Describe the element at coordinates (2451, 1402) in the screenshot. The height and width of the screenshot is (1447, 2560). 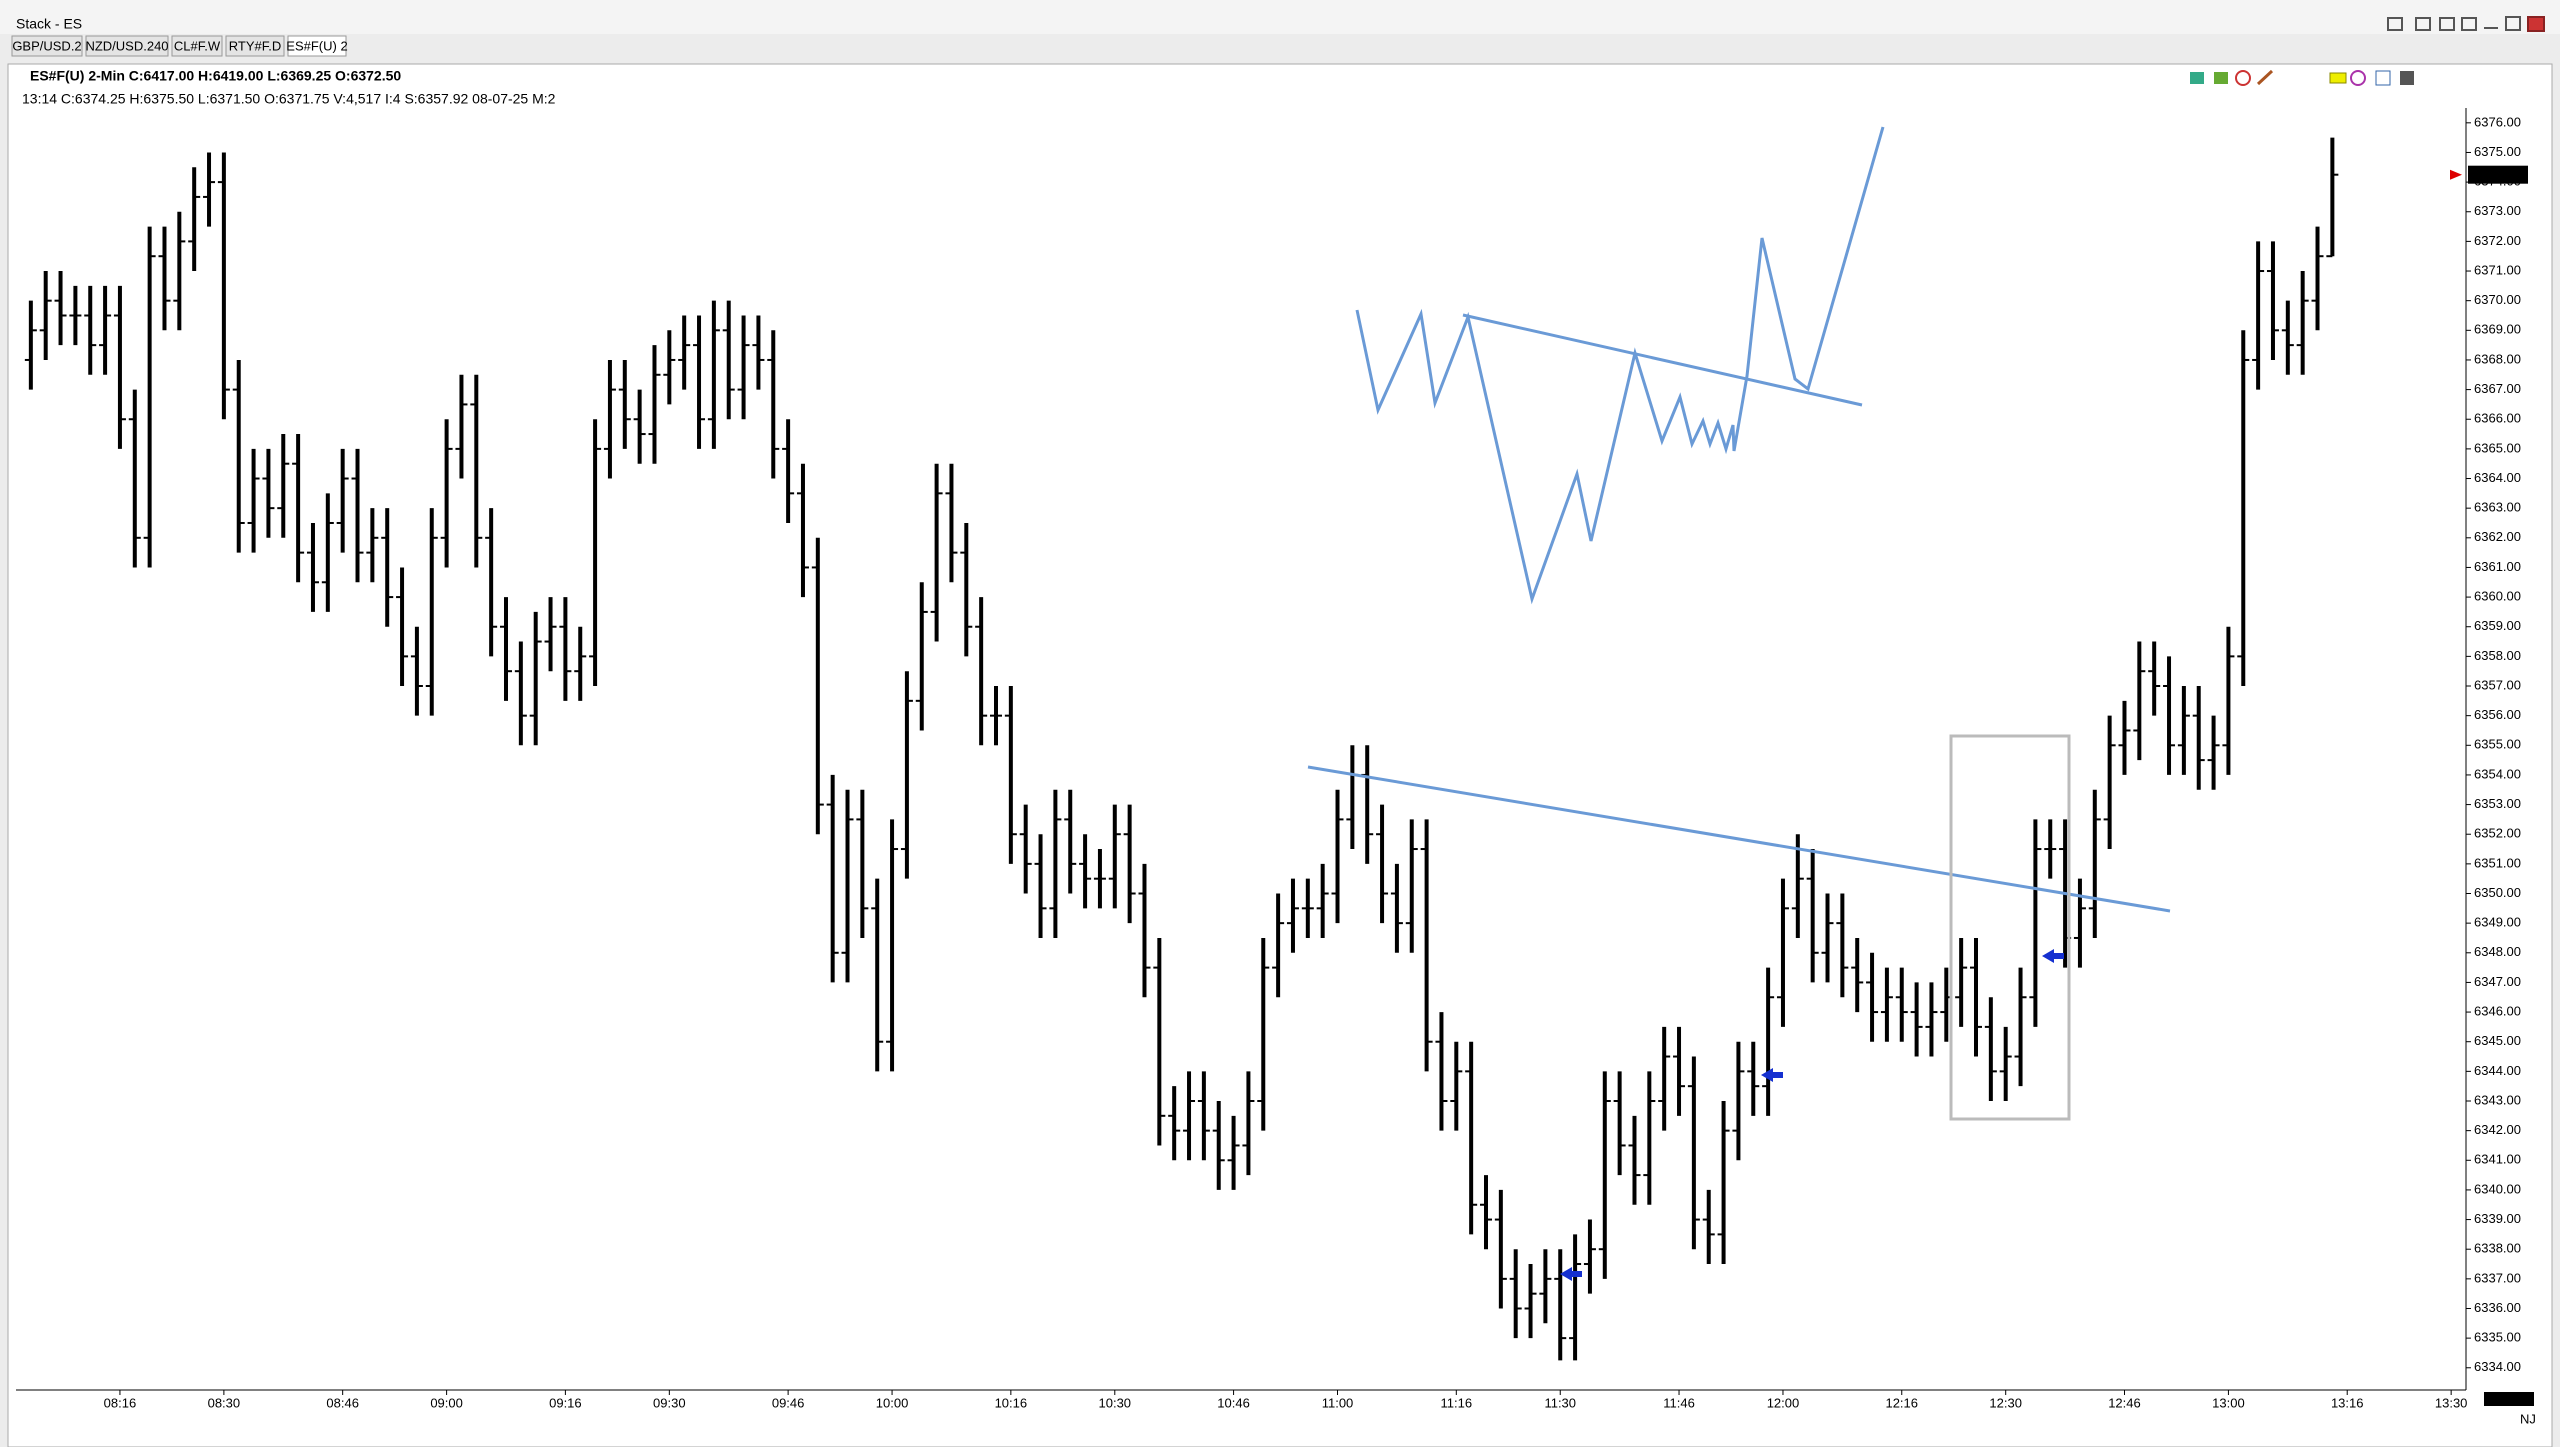
I see `x-tick-label: 13:30` at that location.